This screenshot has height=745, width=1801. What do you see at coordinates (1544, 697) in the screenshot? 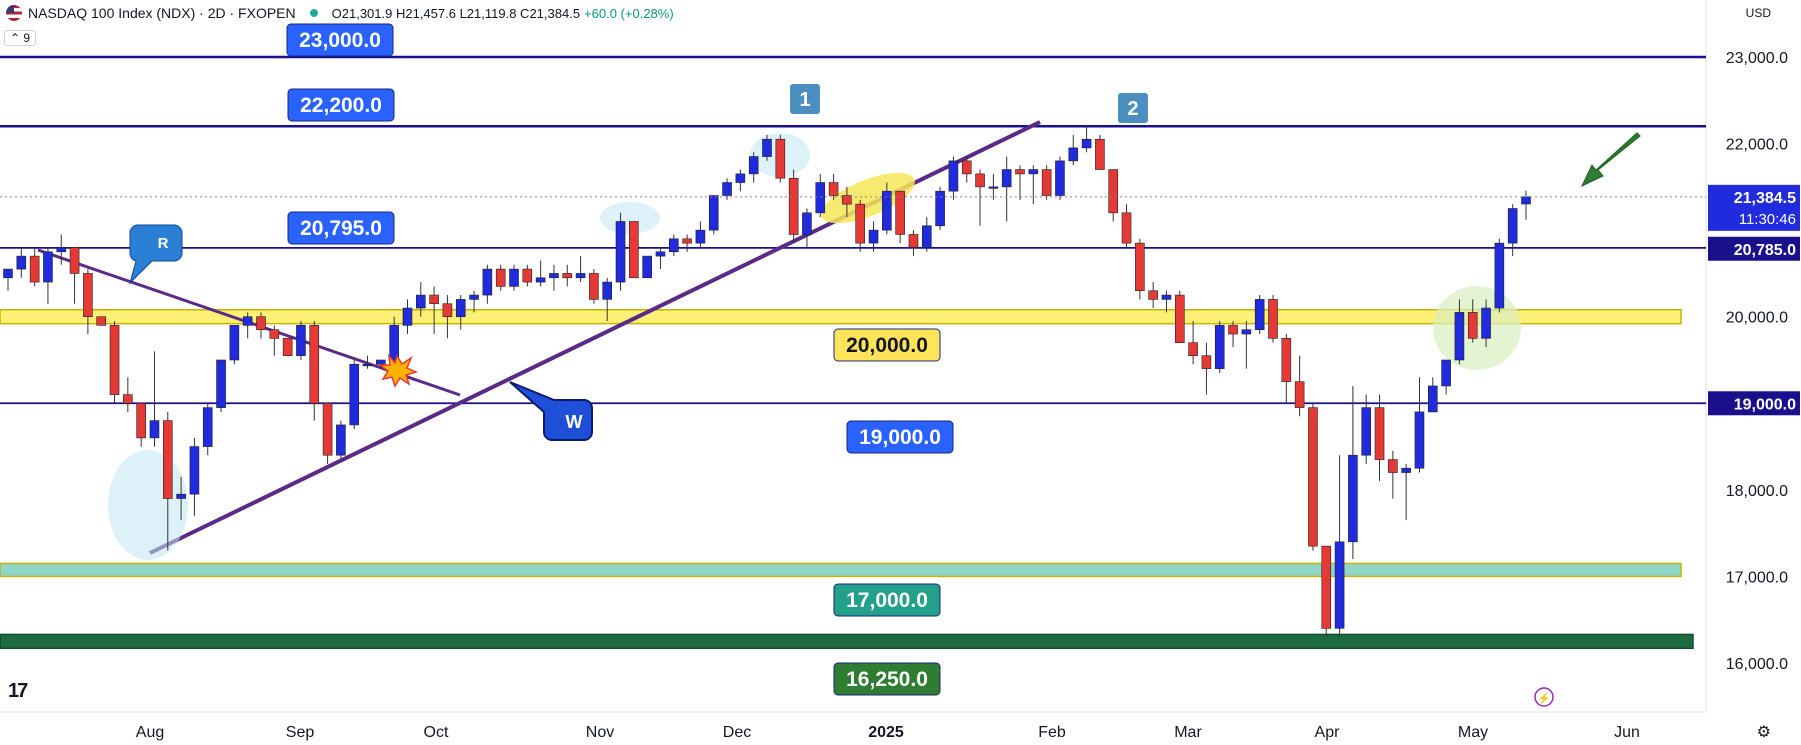
I see `lightning-icon` at bounding box center [1544, 697].